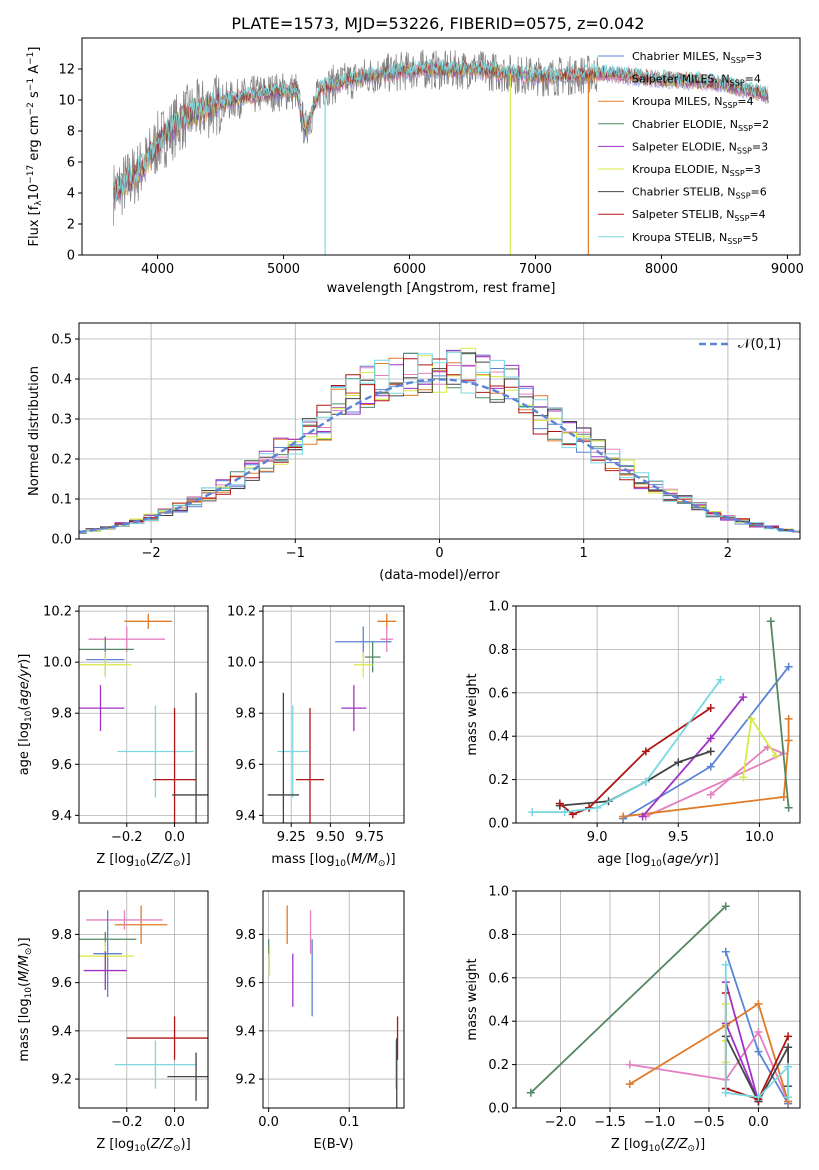  What do you see at coordinates (61, 1080) in the screenshot?
I see `y-tick-label: 9.2` at bounding box center [61, 1080].